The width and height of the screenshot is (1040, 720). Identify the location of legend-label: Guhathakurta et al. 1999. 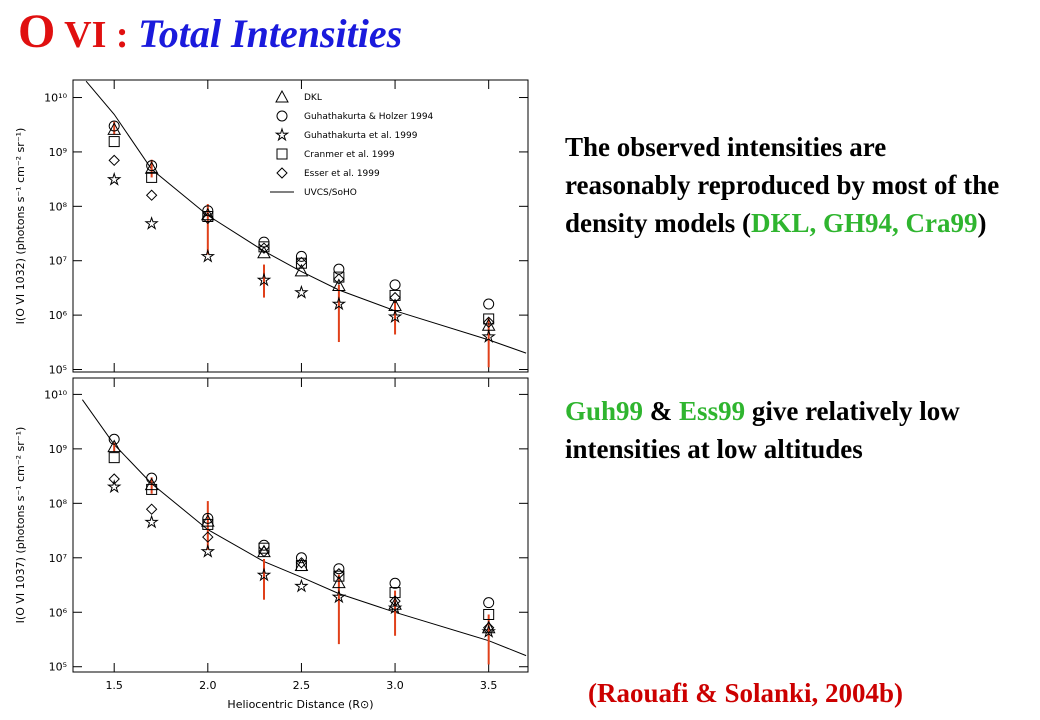
(361, 136).